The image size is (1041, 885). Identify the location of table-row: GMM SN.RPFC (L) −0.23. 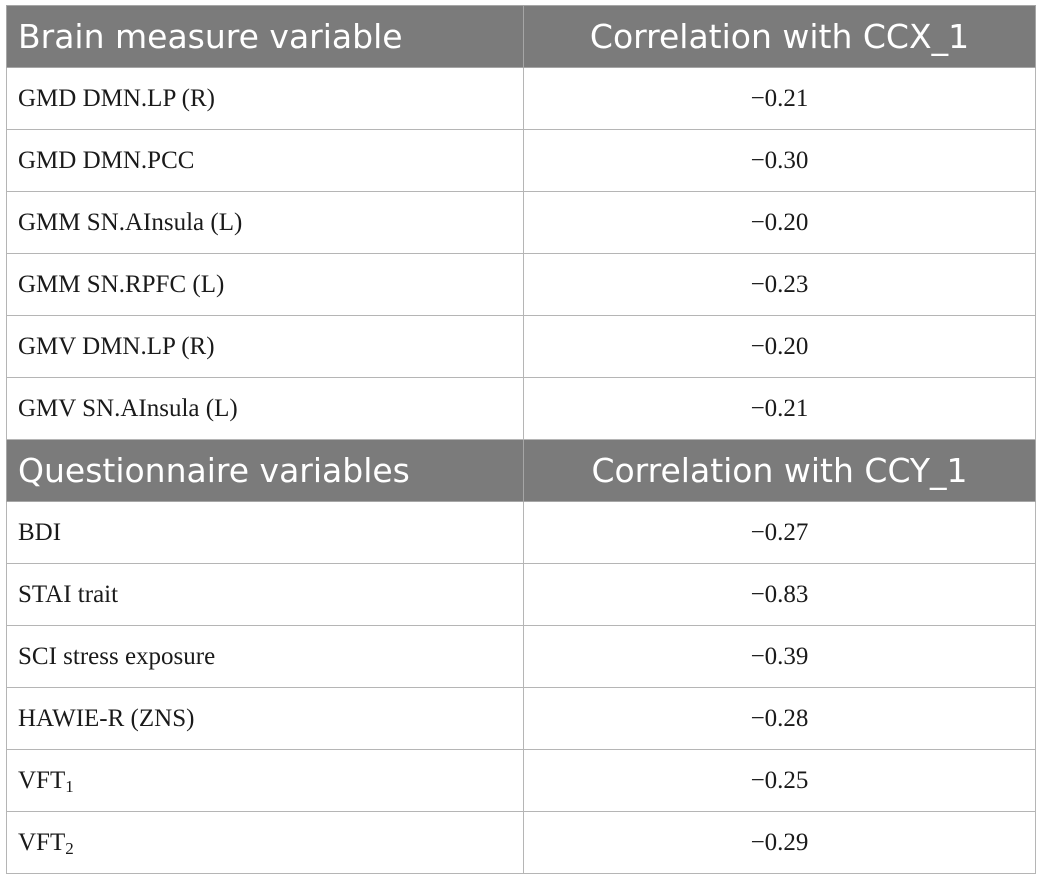
(521, 284).